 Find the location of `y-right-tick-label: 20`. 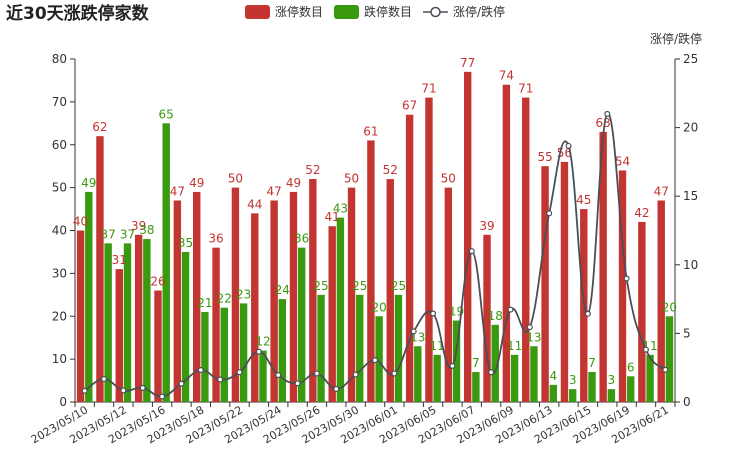

y-right-tick-label: 20 is located at coordinates (690, 128).